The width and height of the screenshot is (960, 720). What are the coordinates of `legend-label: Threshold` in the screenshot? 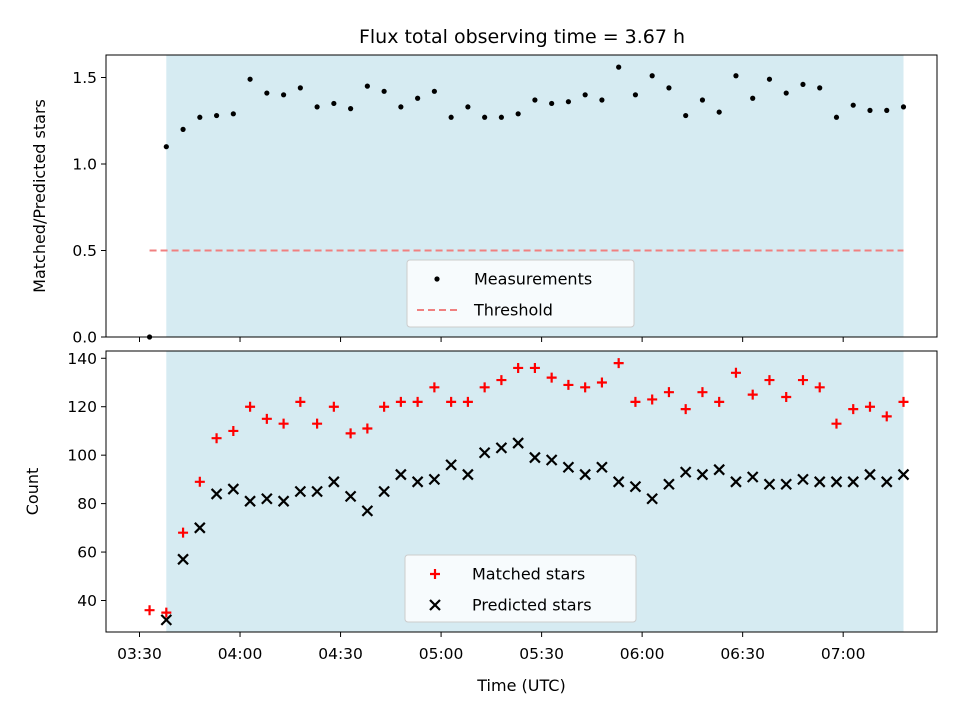 It's located at (513, 310).